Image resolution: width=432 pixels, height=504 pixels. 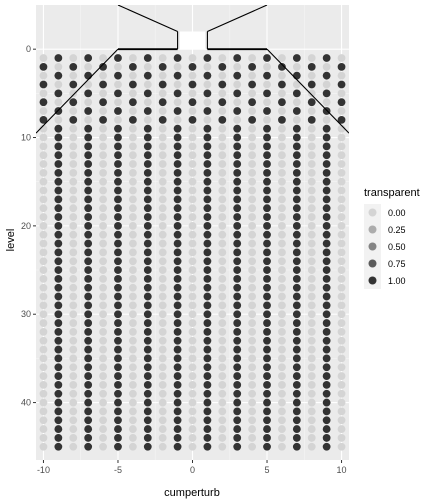 I want to click on legend-keys: 0.00 0.25 0.50 0.75 1.00, so click(x=385, y=246).